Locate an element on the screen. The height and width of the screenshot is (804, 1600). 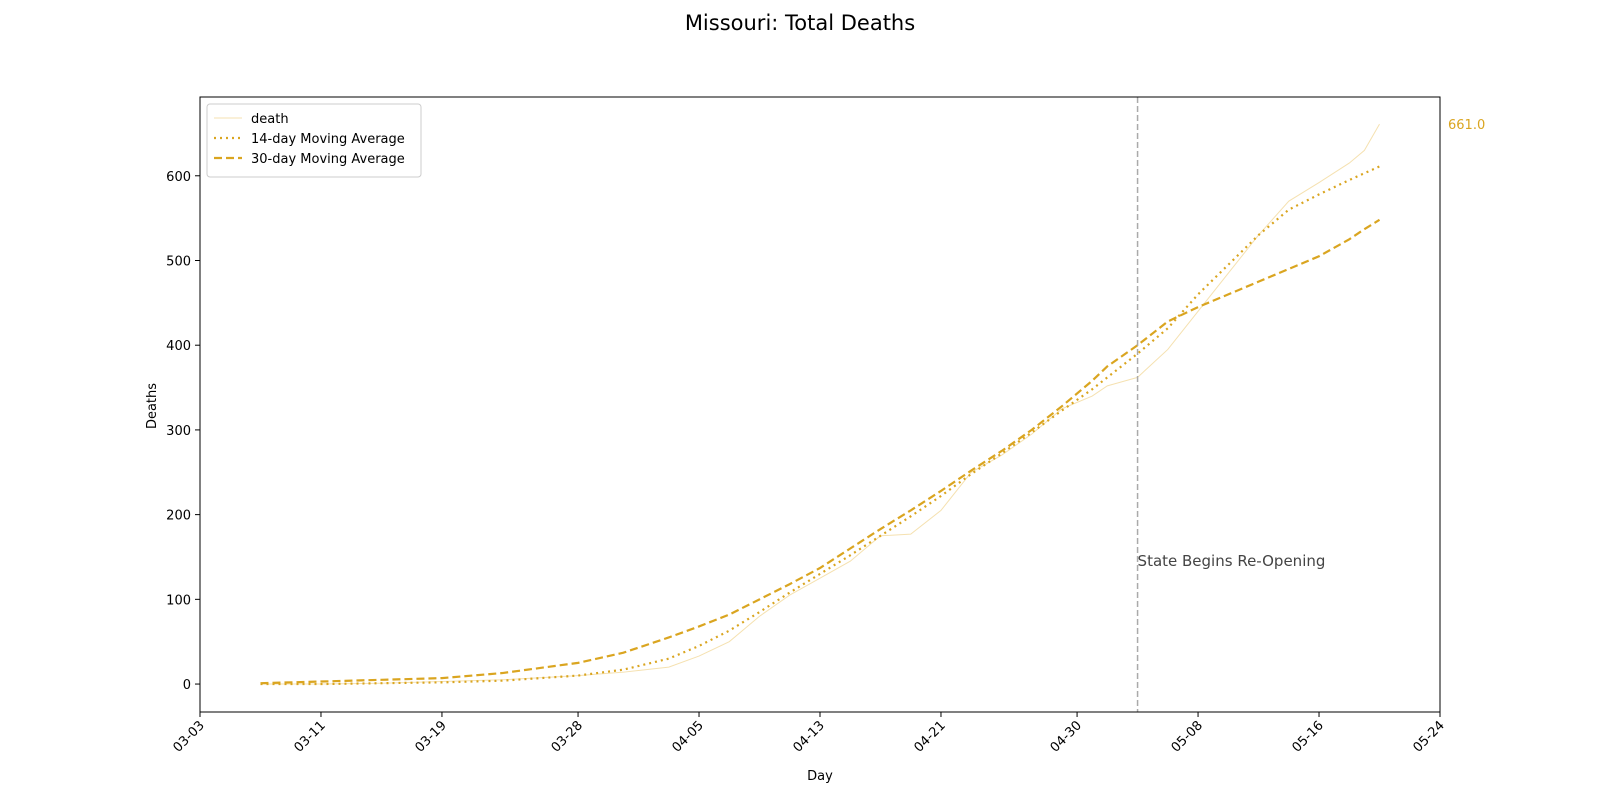
x-axis-label: Day is located at coordinates (820, 776).